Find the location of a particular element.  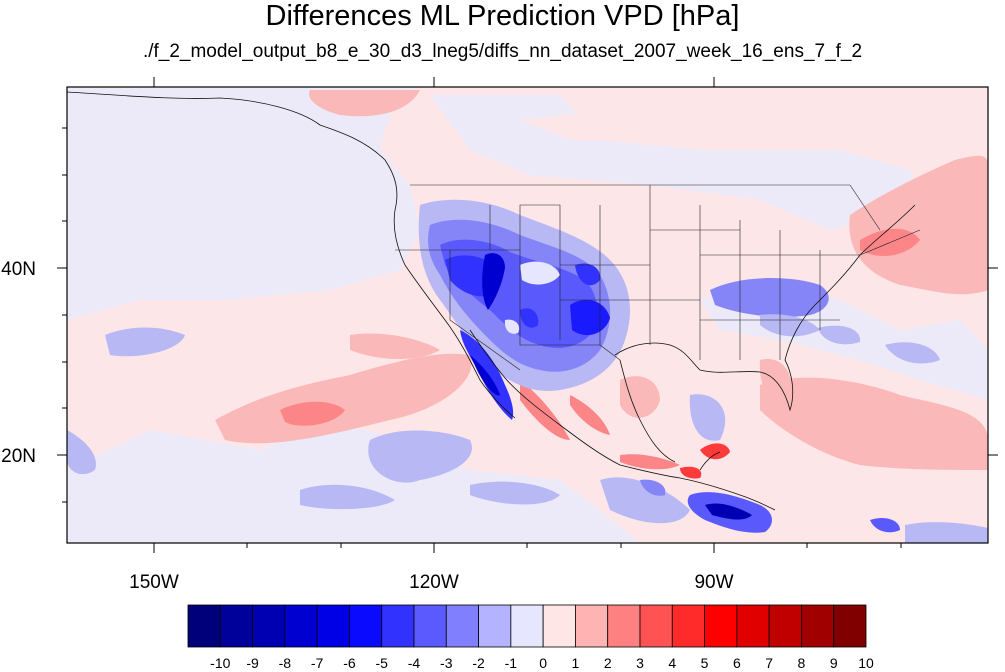

north-pacific-field is located at coordinates (243, 203).